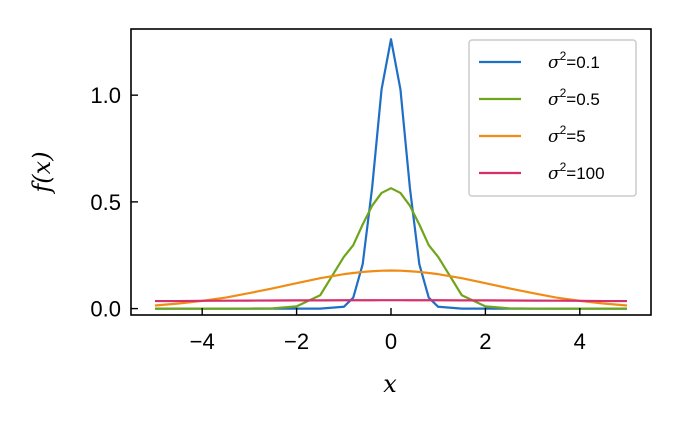 The height and width of the screenshot is (430, 677). I want to click on y-tick-label: 0.5, so click(105, 202).